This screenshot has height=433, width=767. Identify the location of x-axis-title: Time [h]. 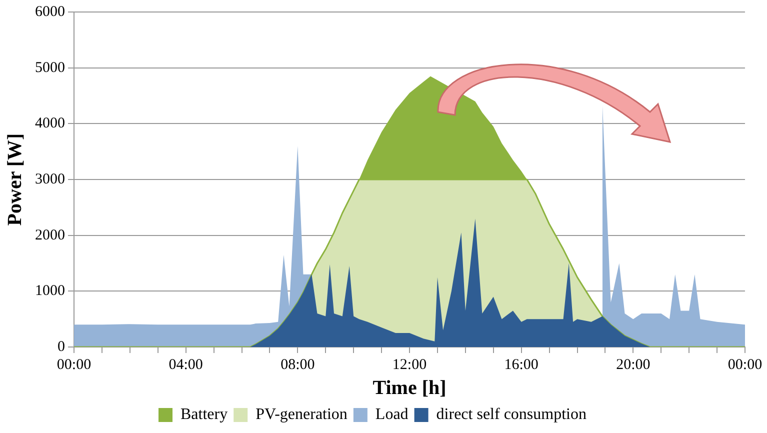
(409, 388).